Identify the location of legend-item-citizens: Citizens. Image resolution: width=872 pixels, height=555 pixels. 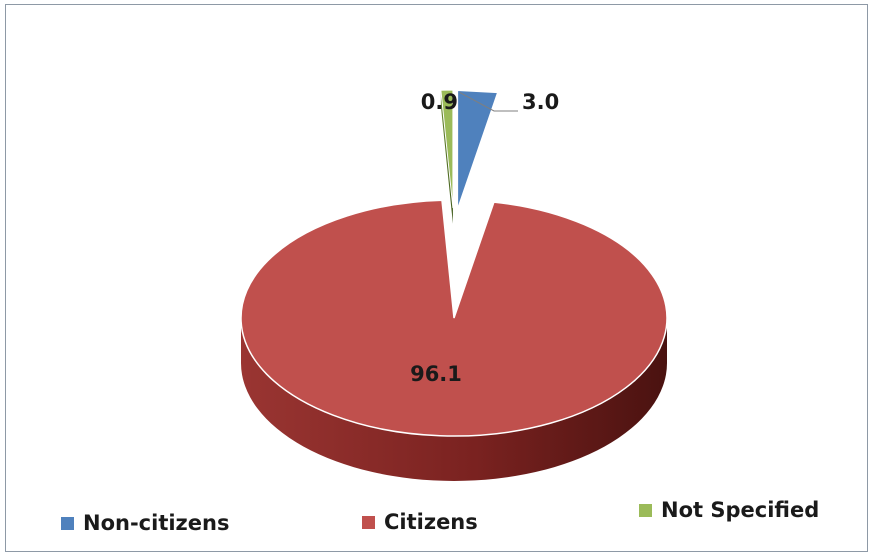
(420, 522).